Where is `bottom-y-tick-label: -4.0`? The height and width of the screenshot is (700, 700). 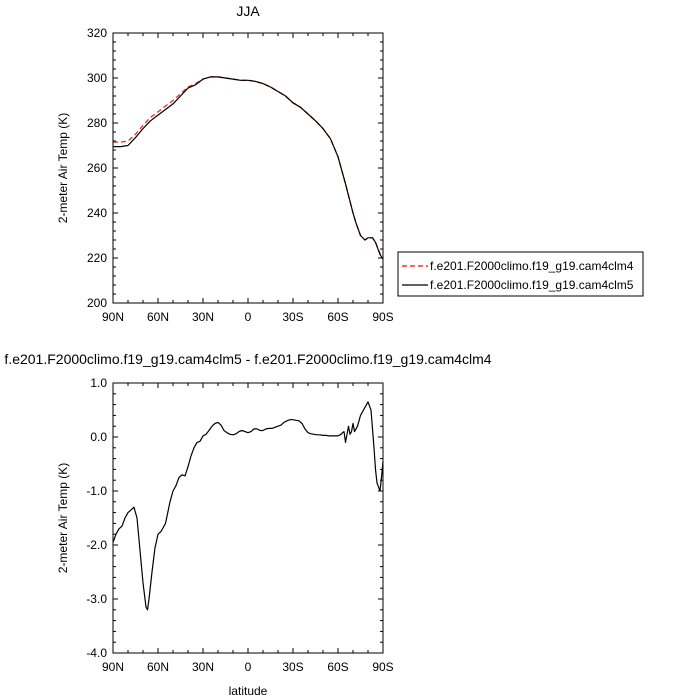
bottom-y-tick-label: -4.0 is located at coordinates (96, 653).